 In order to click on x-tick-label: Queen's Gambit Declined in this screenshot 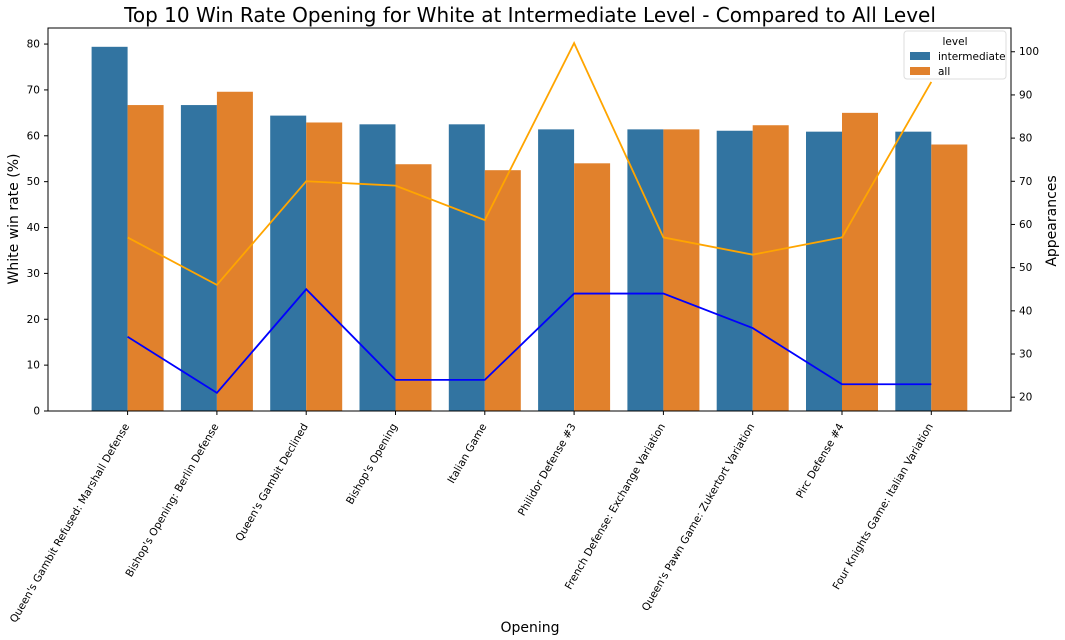, I will do `click(271, 483)`.